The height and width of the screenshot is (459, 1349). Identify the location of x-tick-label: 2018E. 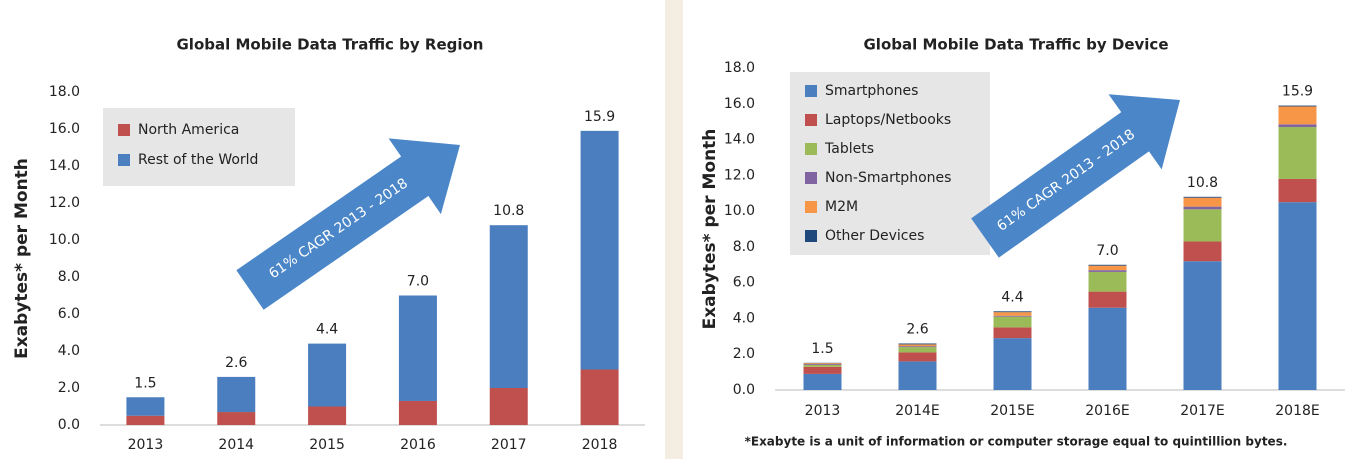
(1297, 411).